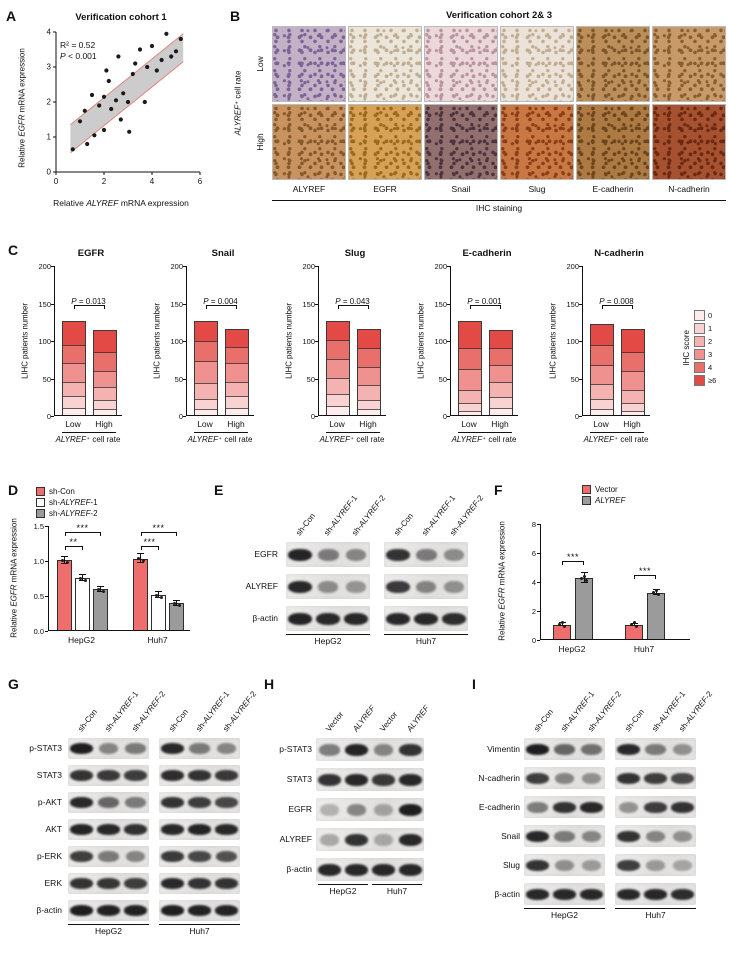 This screenshot has height=978, width=729. Describe the element at coordinates (574, 379) in the screenshot. I see `y-tick-label: 50` at that location.